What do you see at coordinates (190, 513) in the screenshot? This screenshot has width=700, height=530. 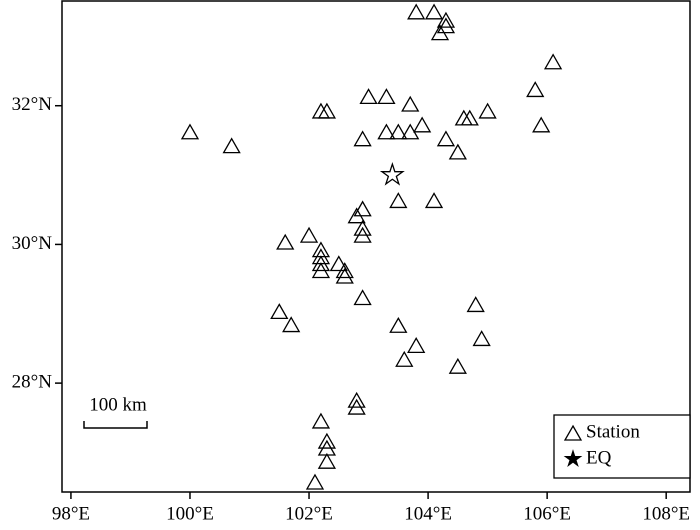 I see `x-tick-label: 100°E` at bounding box center [190, 513].